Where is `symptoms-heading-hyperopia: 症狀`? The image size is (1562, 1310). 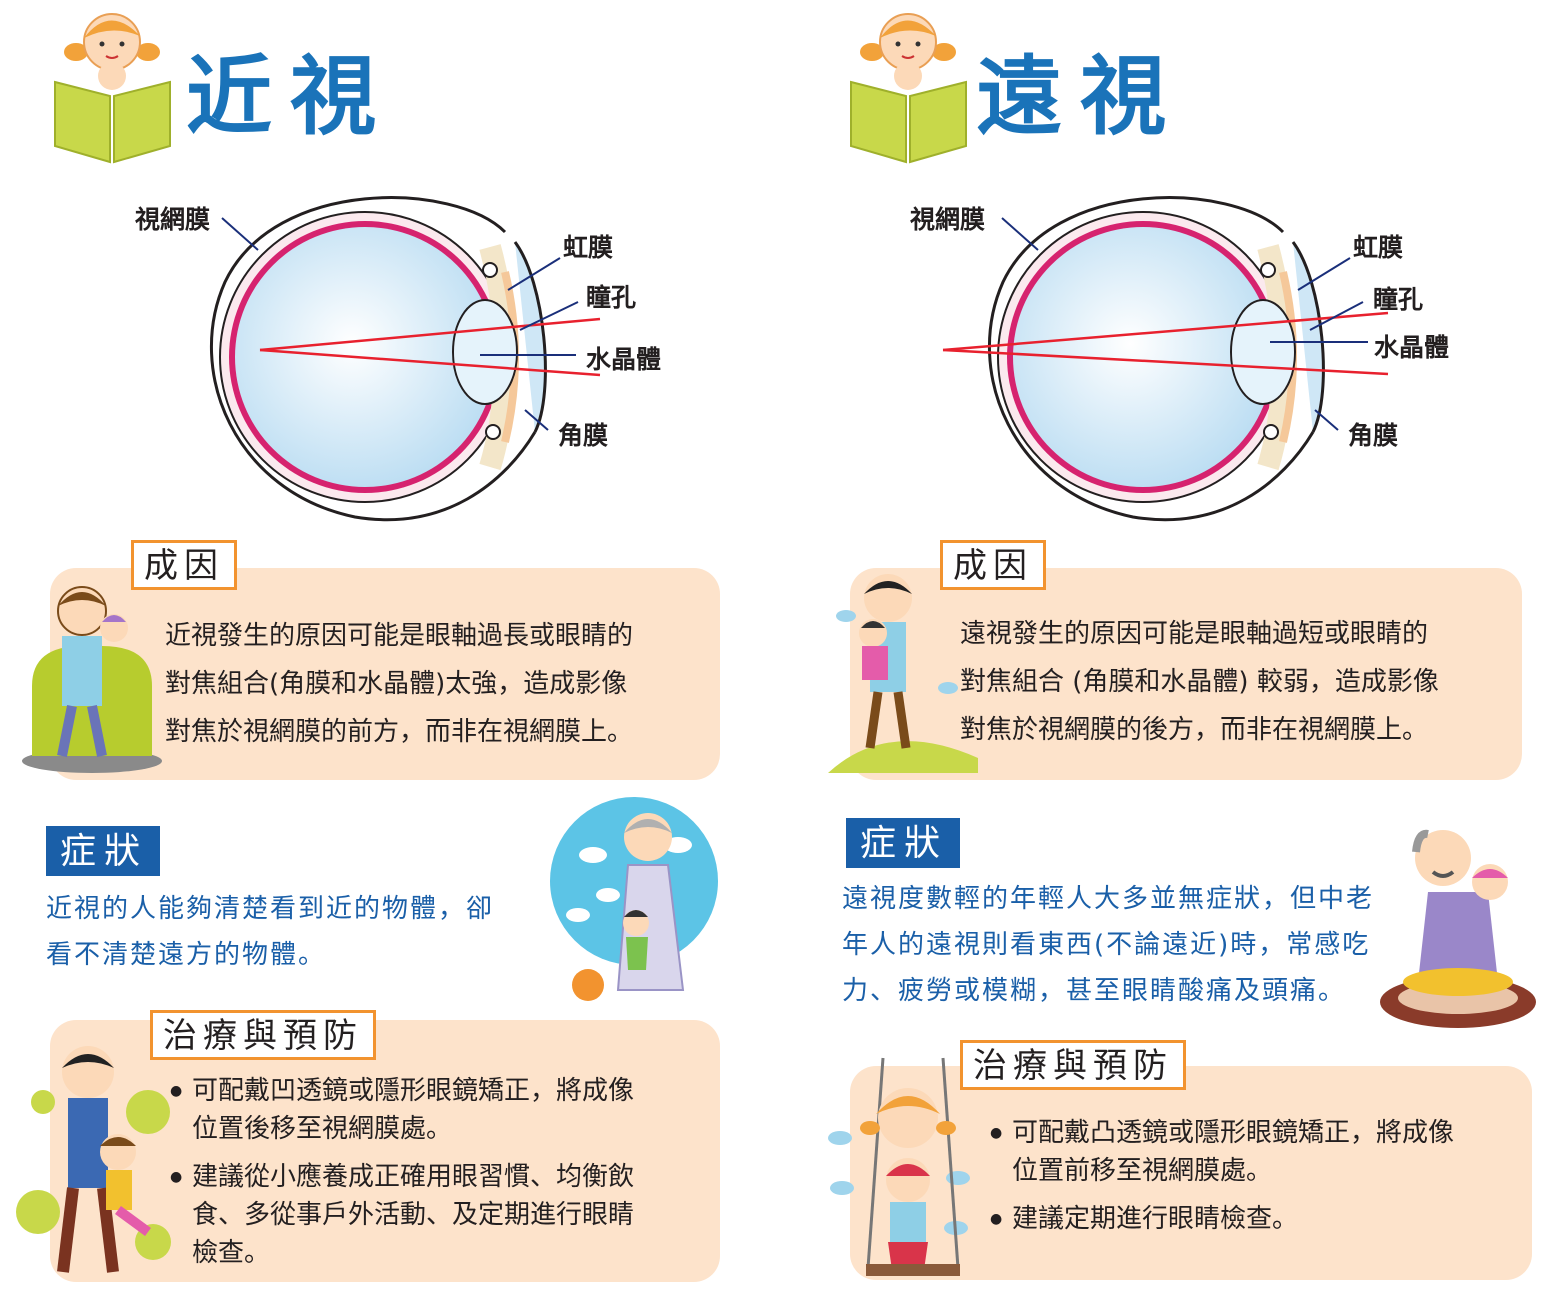
symptoms-heading-hyperopia: 症狀 is located at coordinates (903, 843).